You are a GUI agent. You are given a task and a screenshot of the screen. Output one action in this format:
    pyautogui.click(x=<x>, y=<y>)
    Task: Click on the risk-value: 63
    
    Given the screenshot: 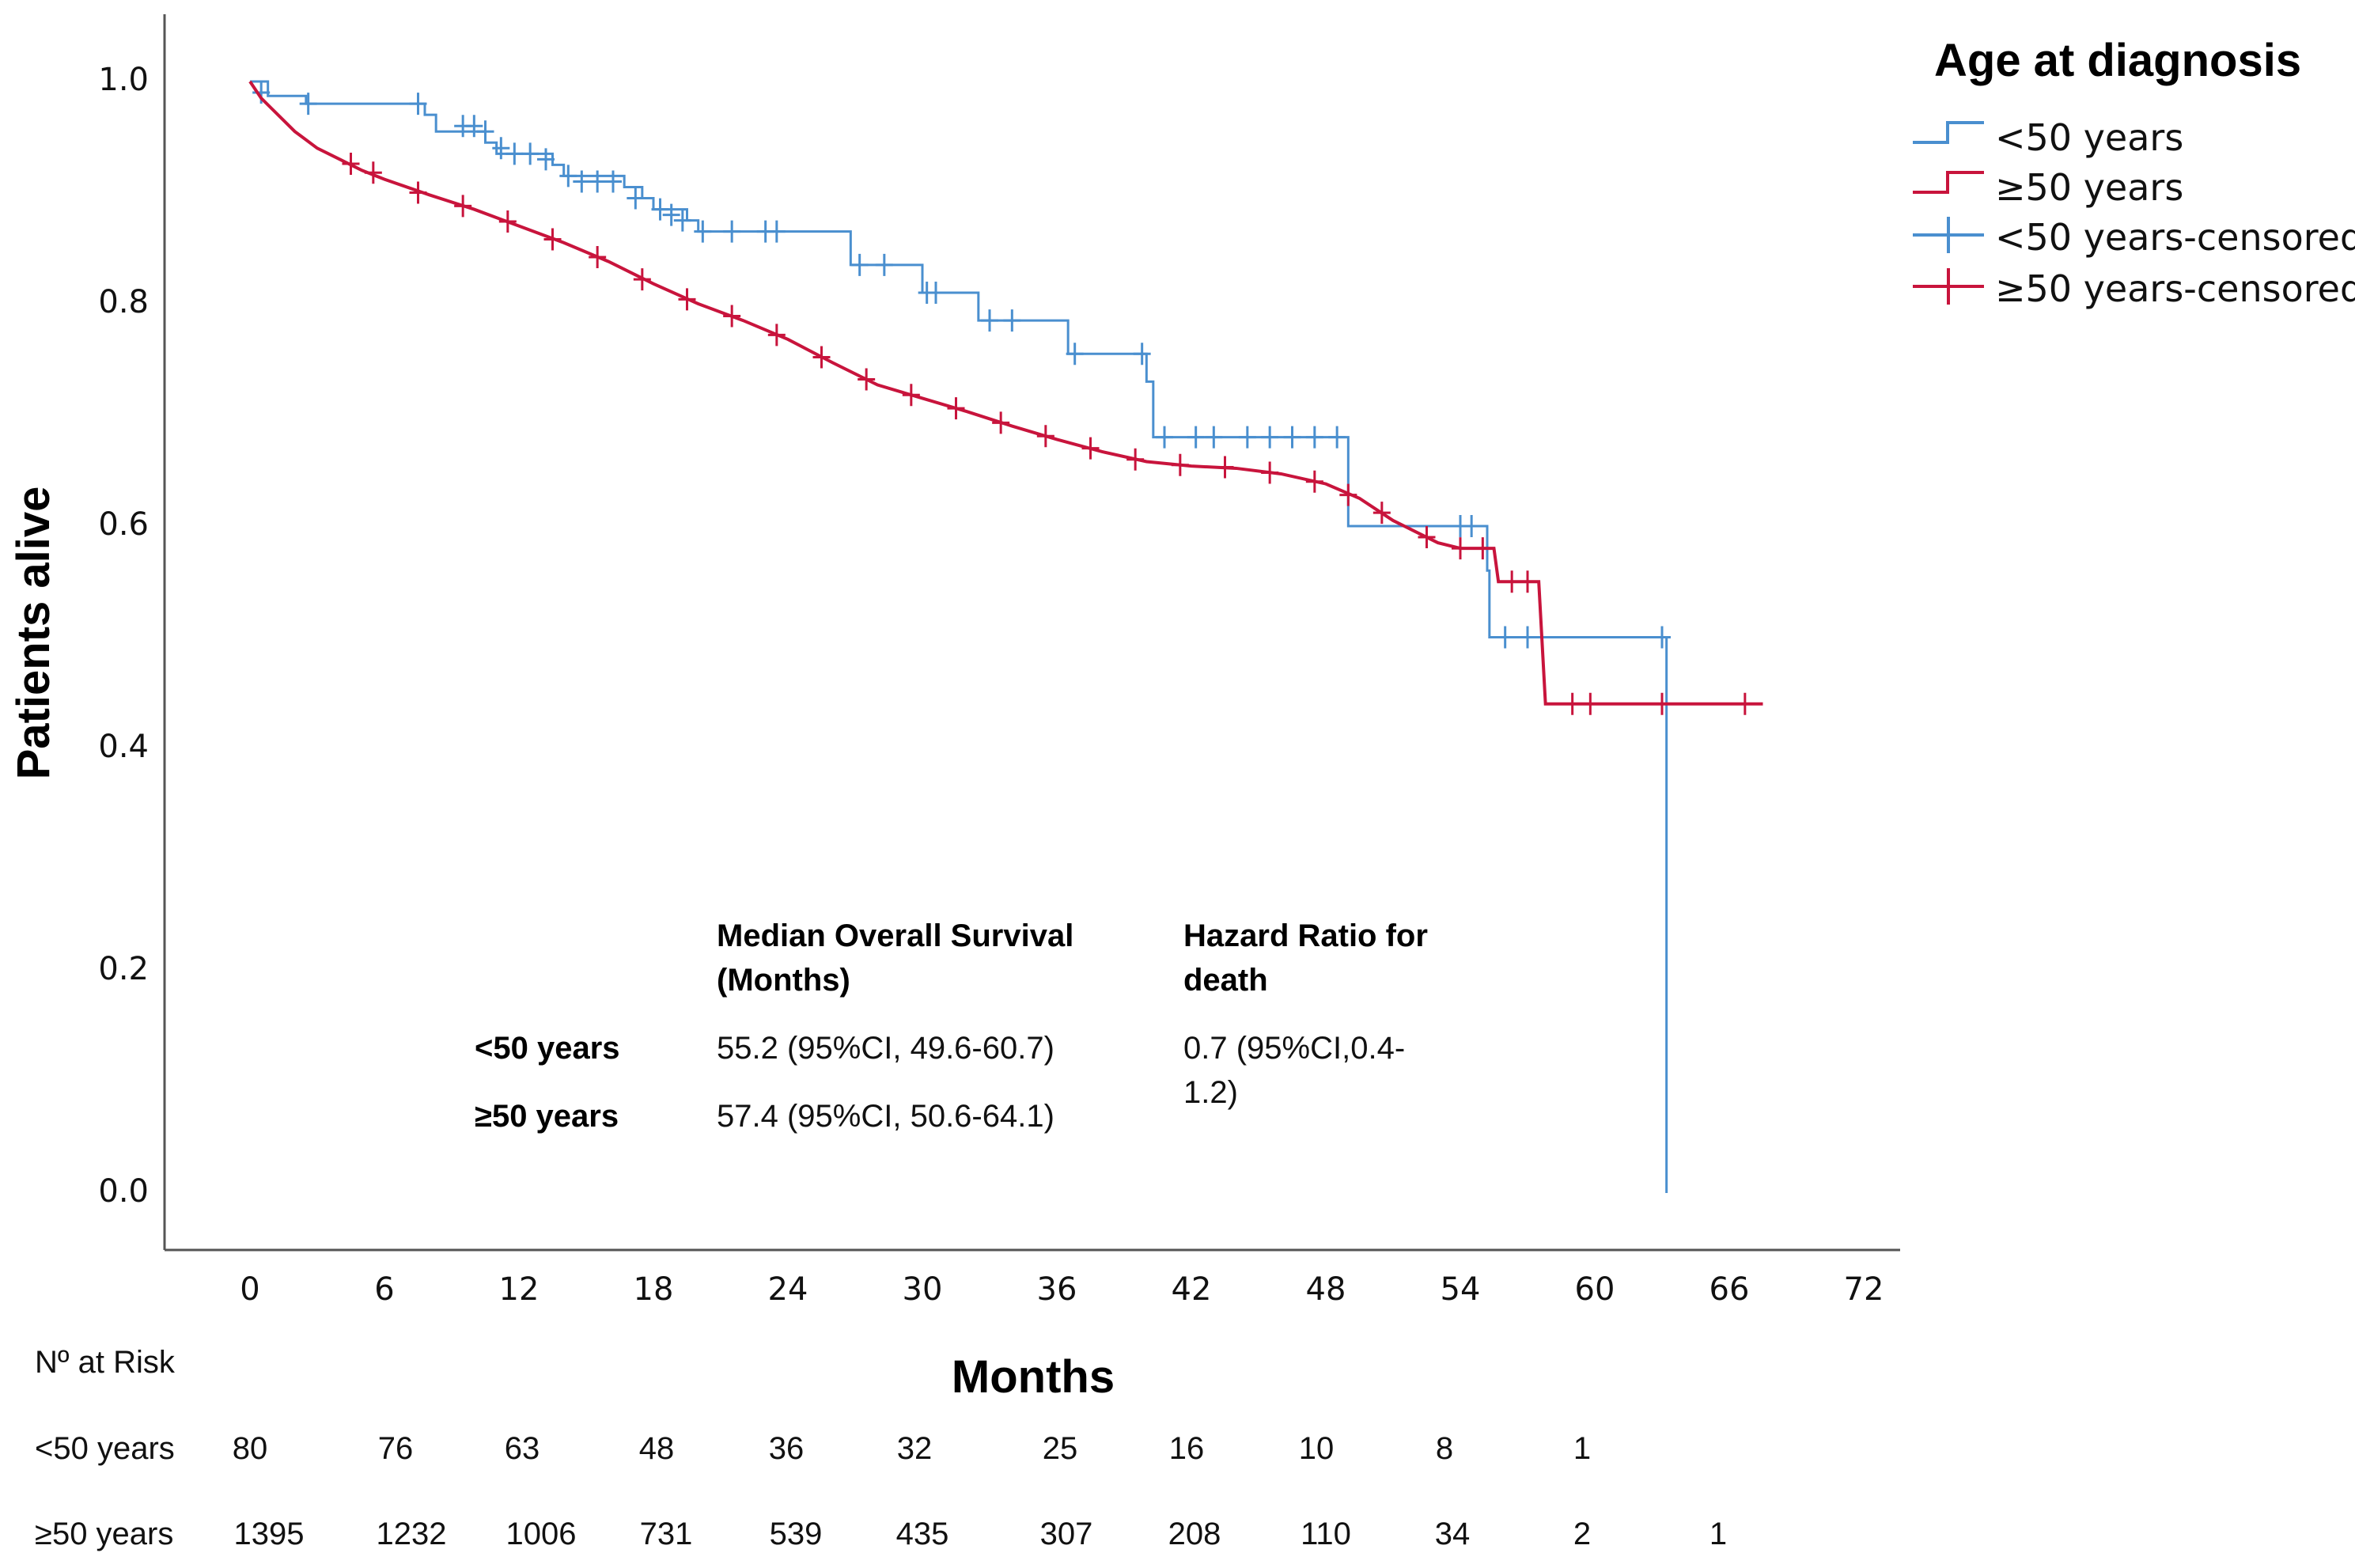 What is the action you would take?
    pyautogui.click(x=522, y=1448)
    